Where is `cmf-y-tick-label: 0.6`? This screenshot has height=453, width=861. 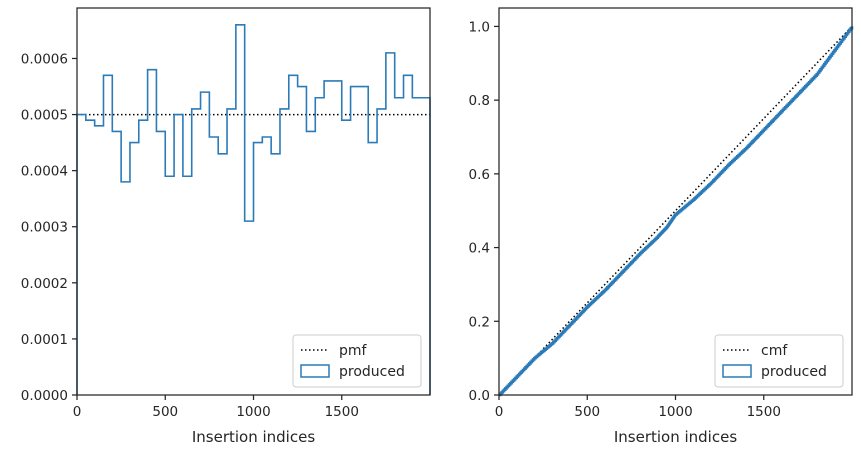 cmf-y-tick-label: 0.6 is located at coordinates (479, 175).